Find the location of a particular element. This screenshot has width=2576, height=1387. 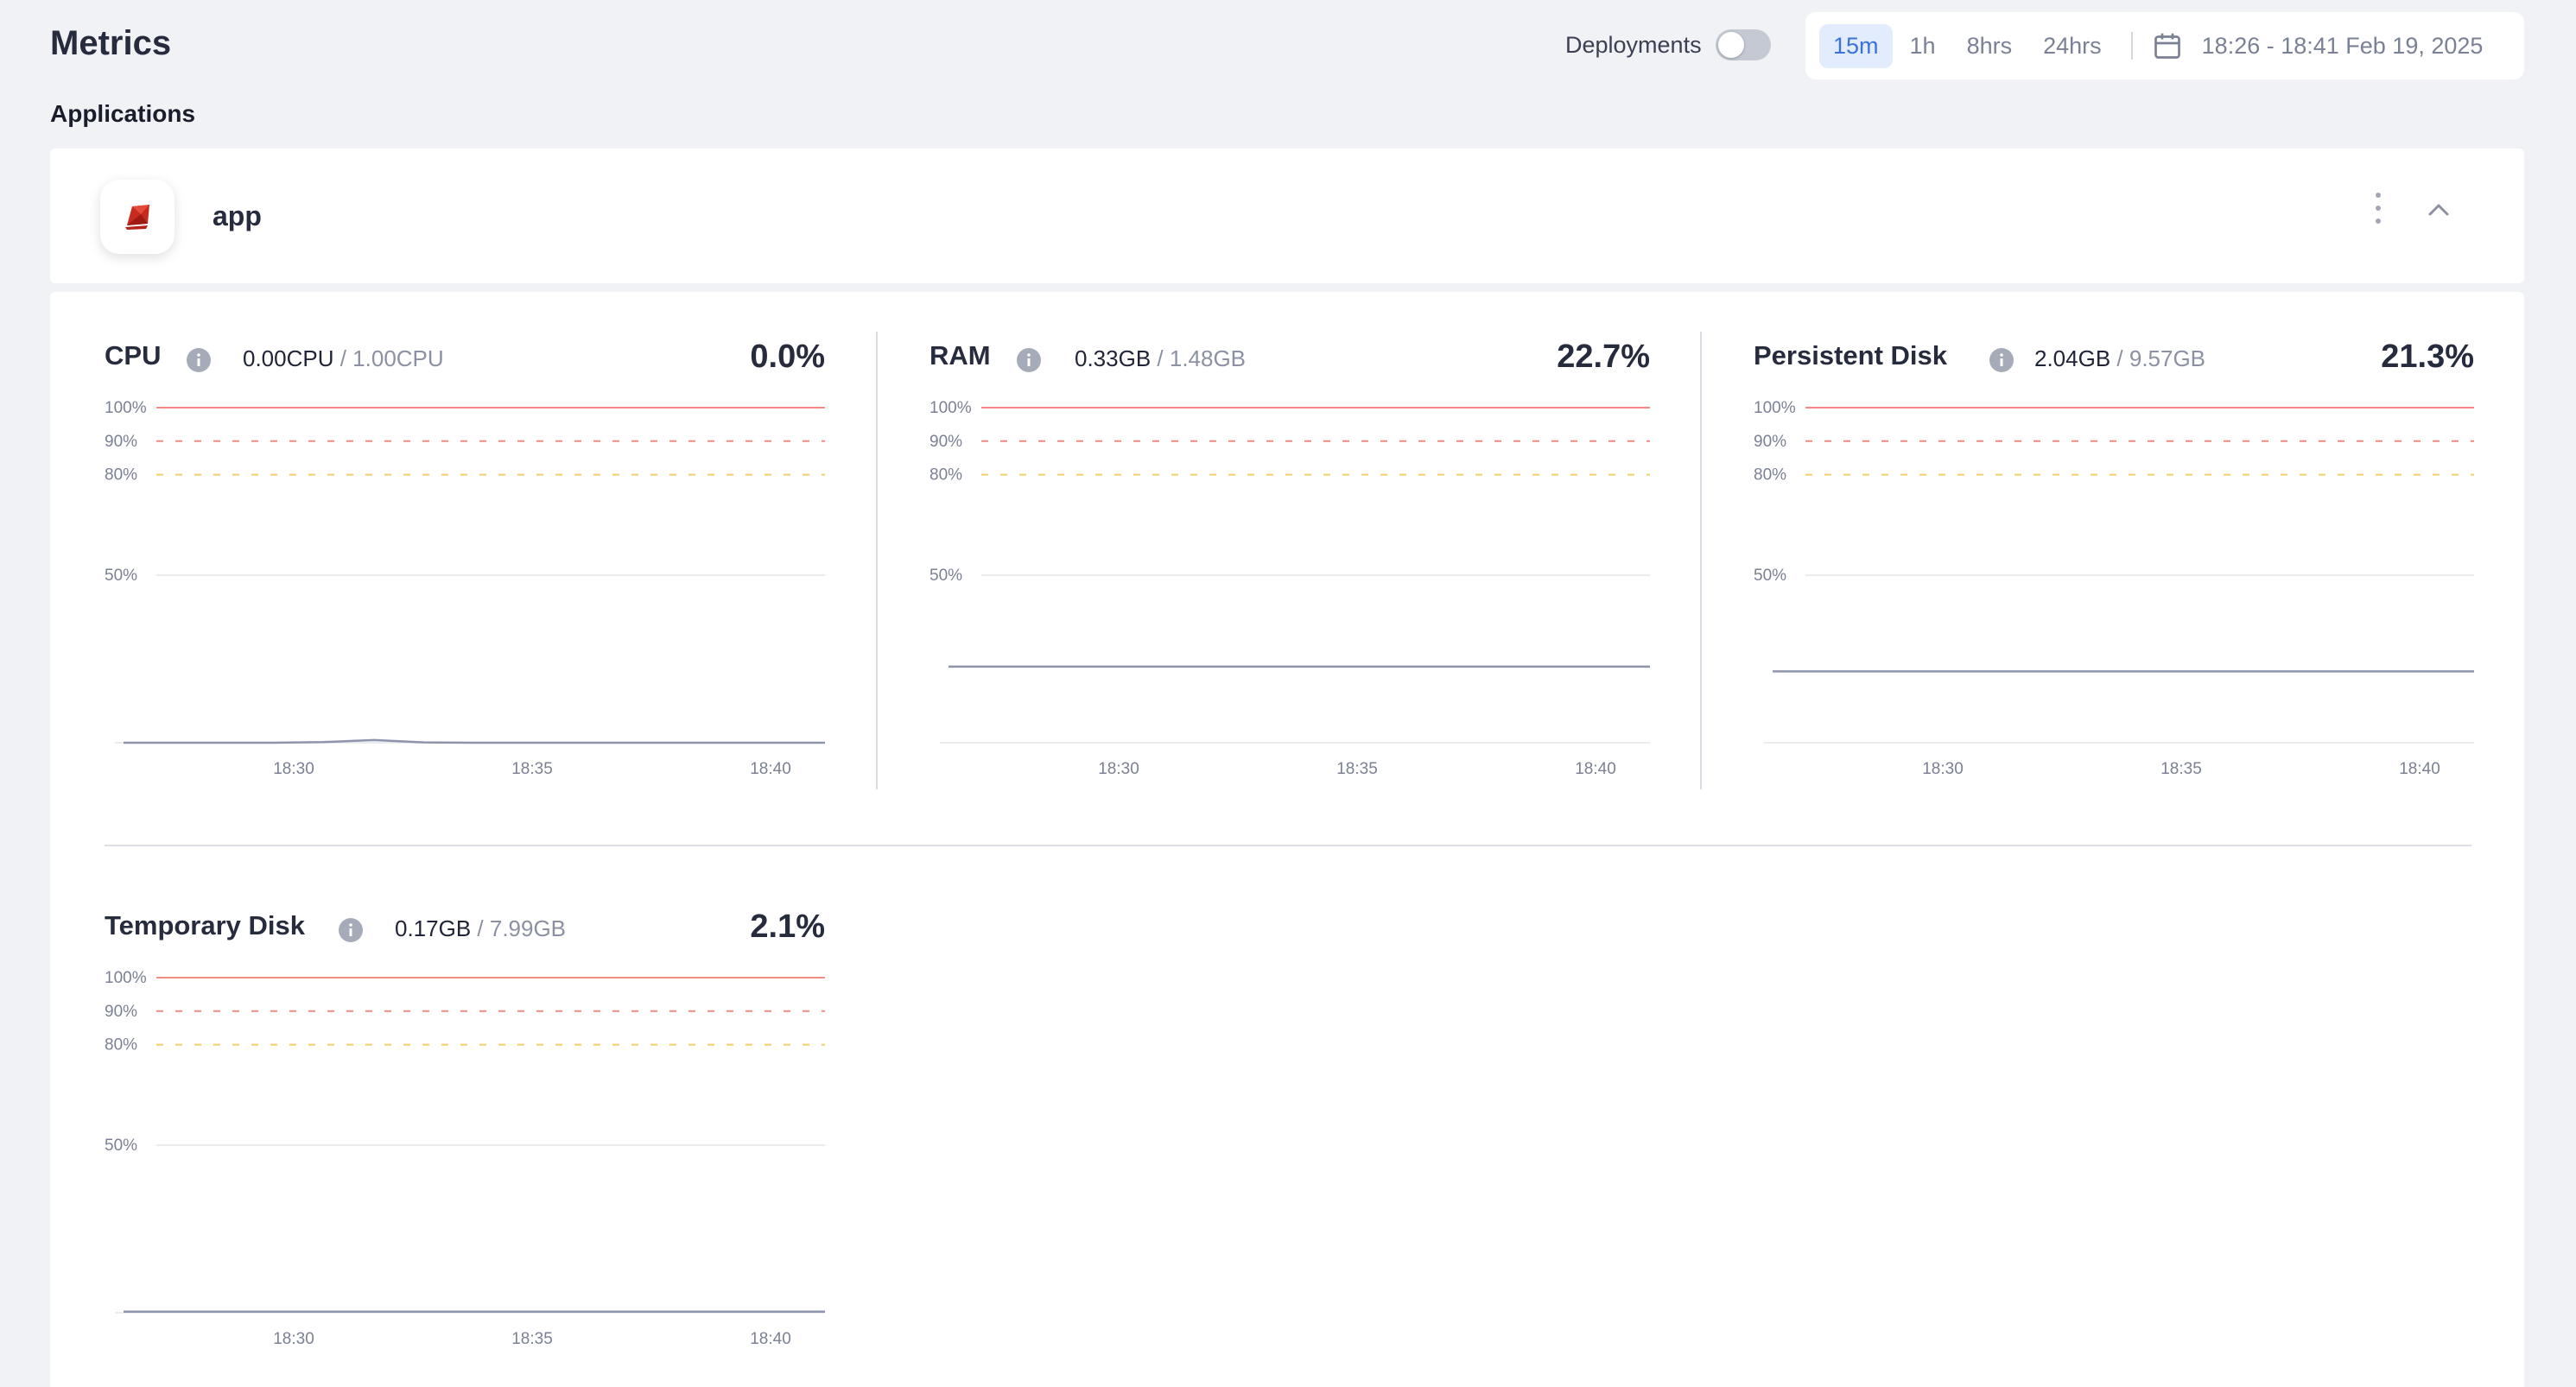

app-header-card: app is located at coordinates (1287, 216).